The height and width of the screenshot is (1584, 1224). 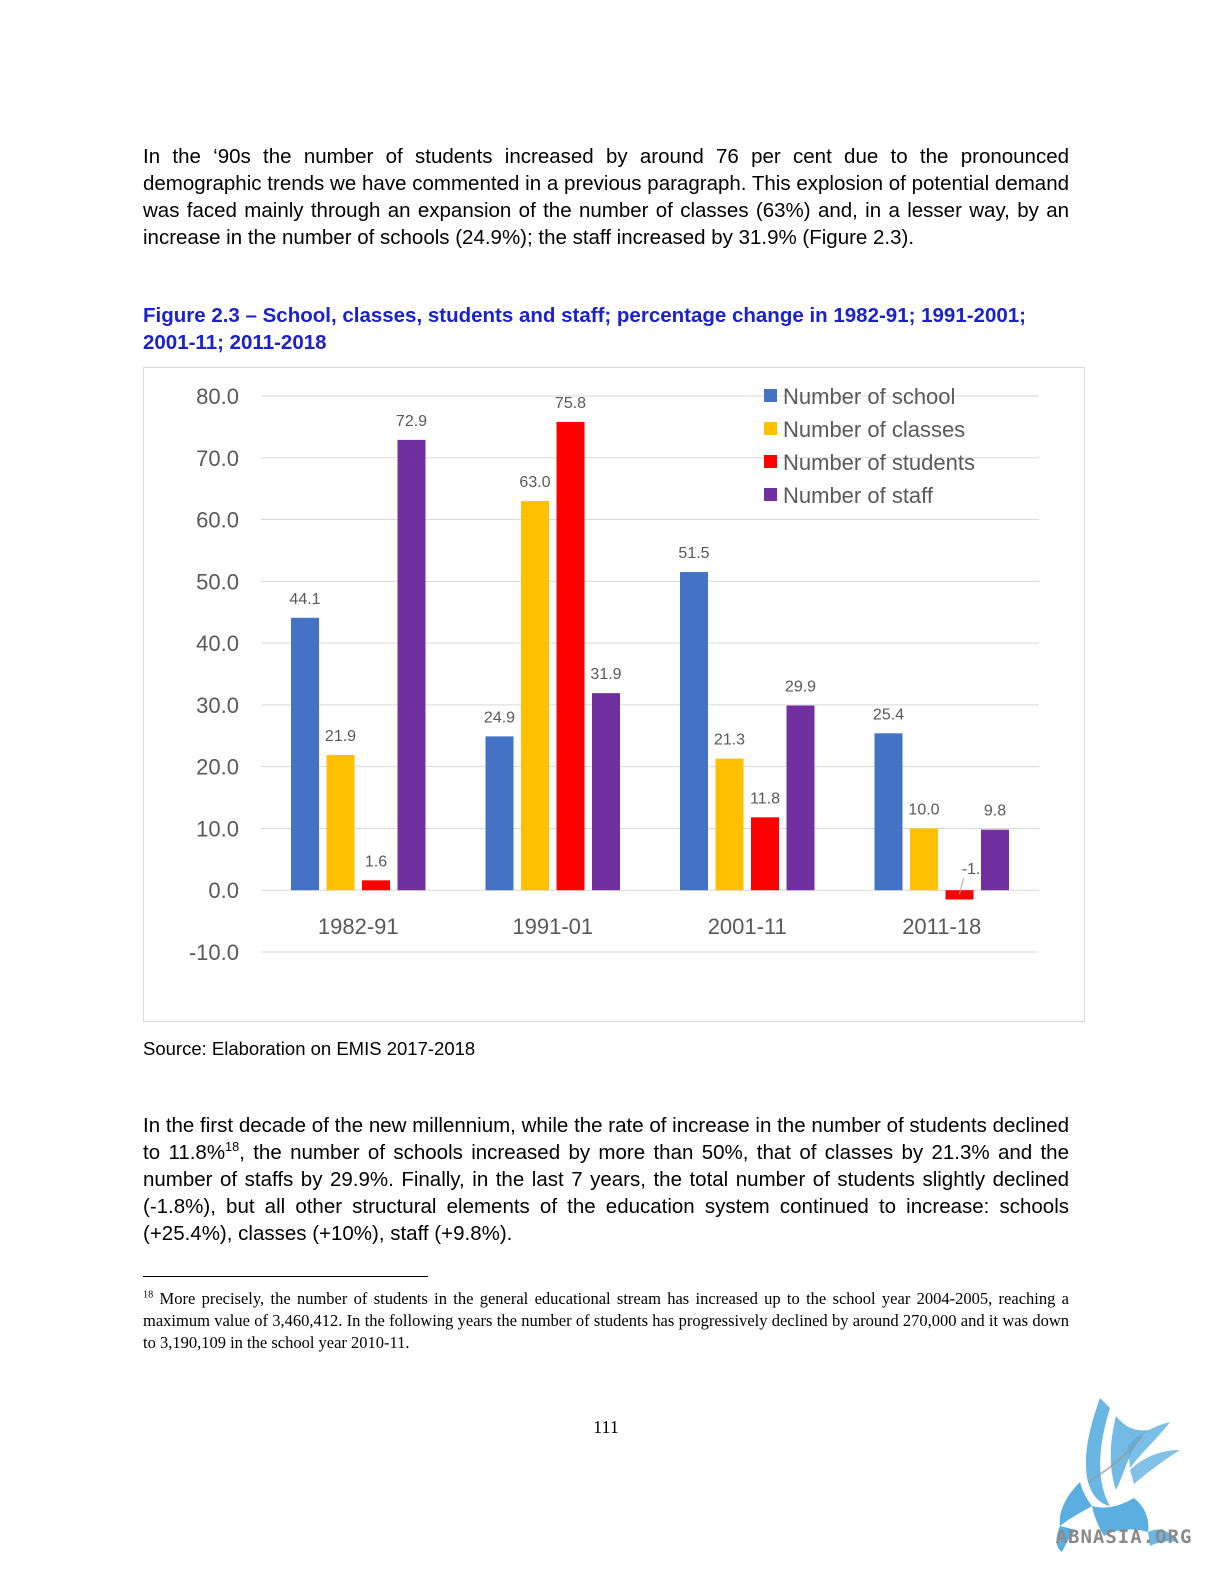 I want to click on y-tick-label: 0.0, so click(x=223, y=890).